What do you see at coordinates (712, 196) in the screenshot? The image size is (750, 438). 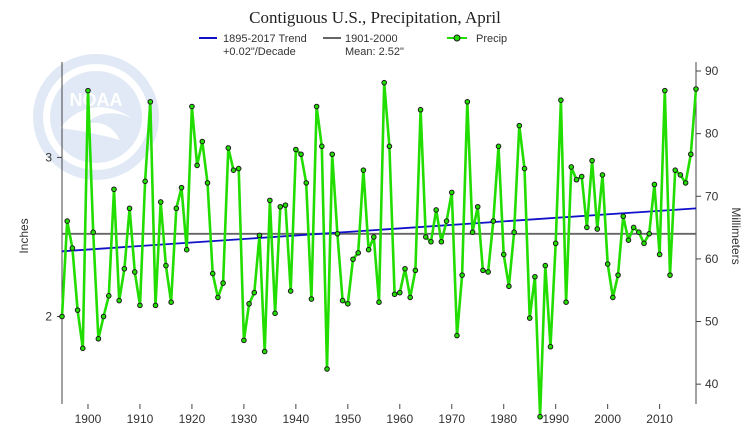 I see `y-tick-label-right: 70` at bounding box center [712, 196].